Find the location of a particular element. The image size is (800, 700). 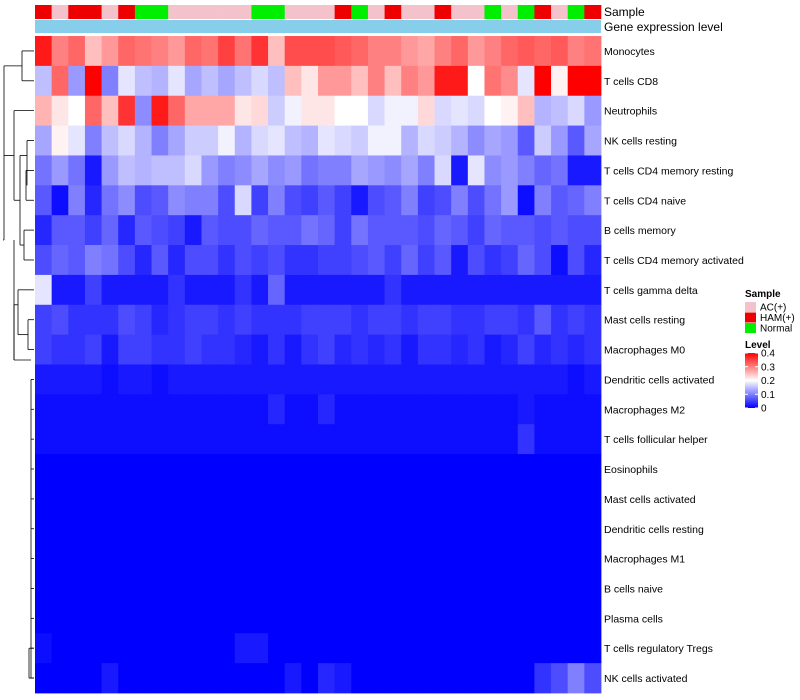

row-label: T cells regulatory Tregs is located at coordinates (658, 649).